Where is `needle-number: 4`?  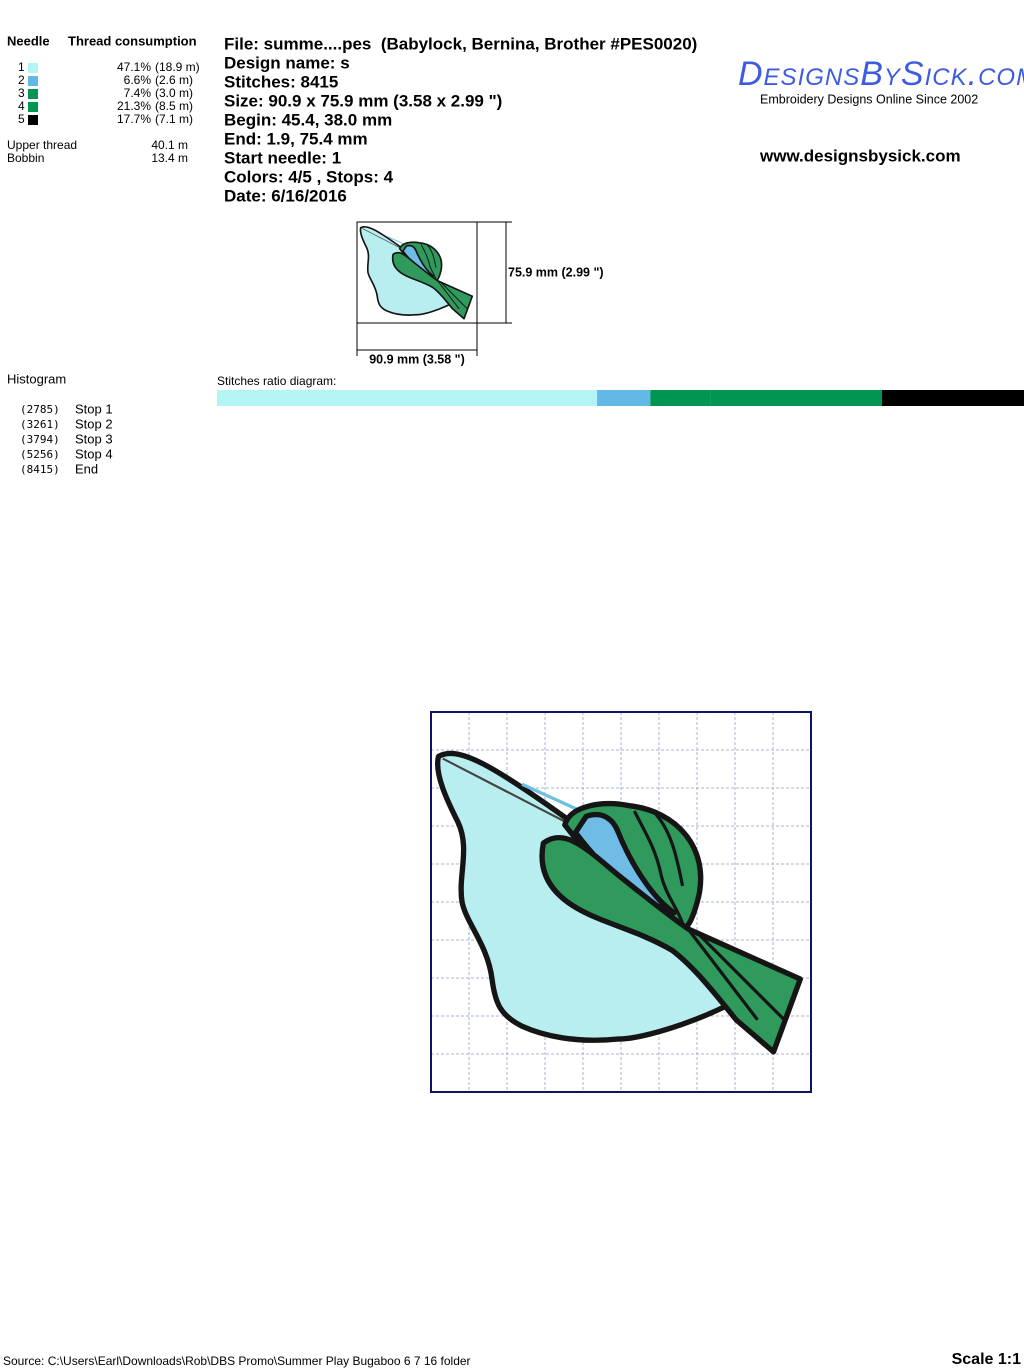
needle-number: 4 is located at coordinates (21, 106).